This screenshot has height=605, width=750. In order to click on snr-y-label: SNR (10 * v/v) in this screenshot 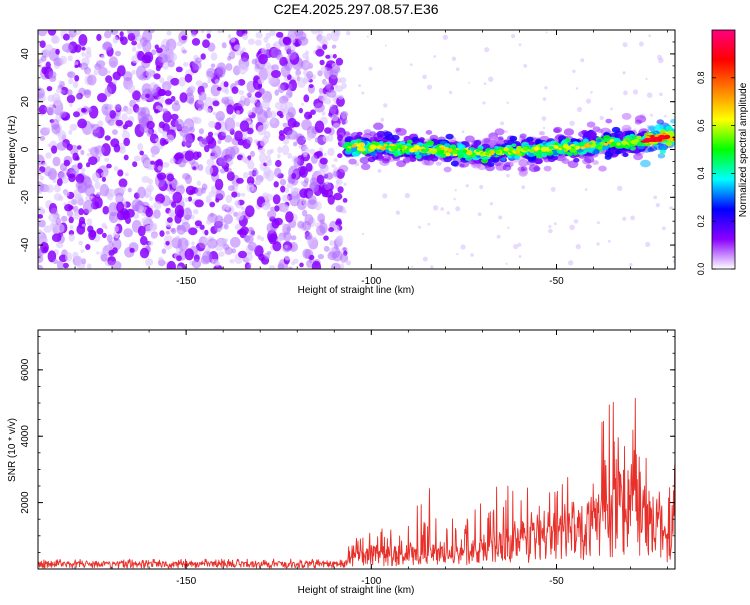, I will do `click(12, 450)`.